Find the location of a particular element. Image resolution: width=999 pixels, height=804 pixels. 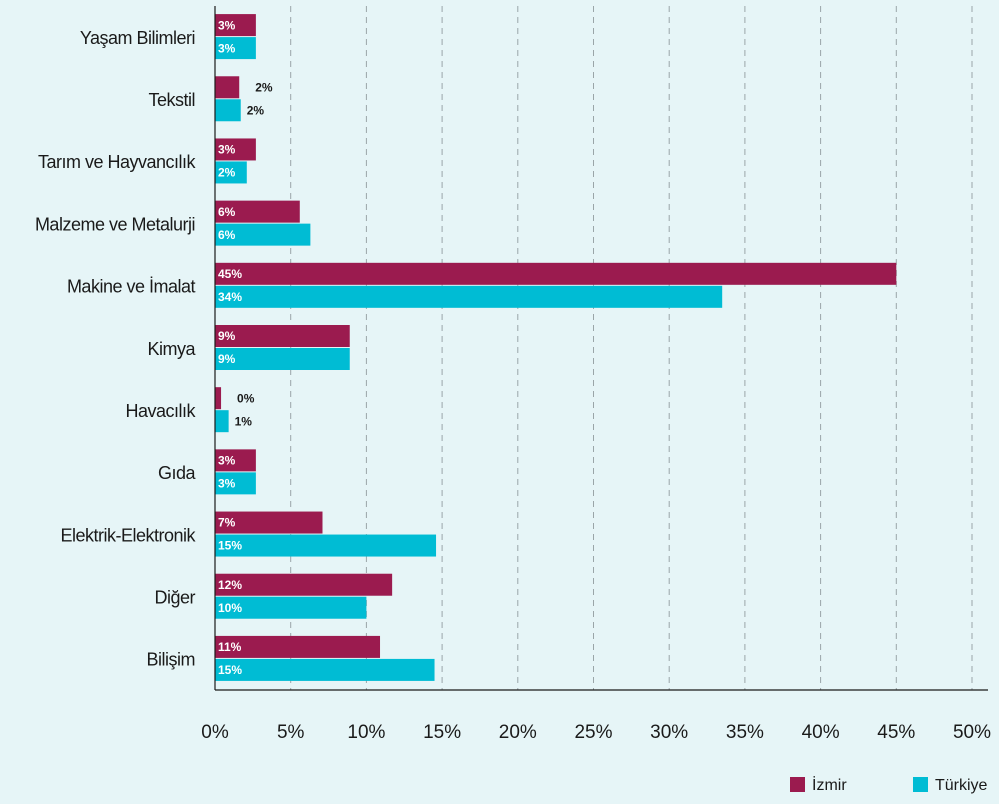

value-label: 10% is located at coordinates (230, 608).